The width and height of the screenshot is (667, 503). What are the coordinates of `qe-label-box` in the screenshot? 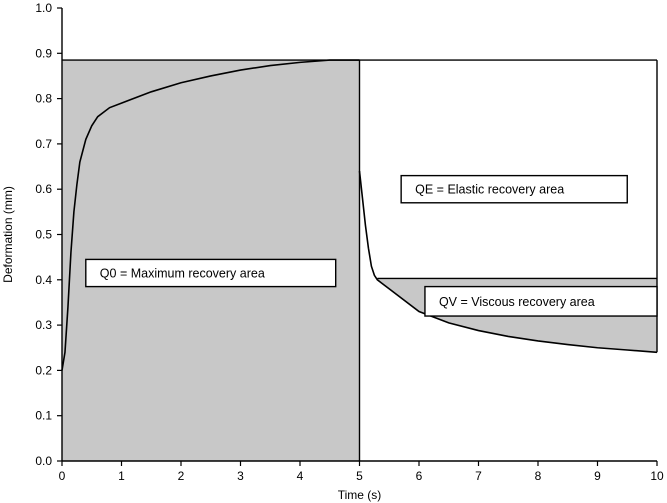 It's located at (514, 189).